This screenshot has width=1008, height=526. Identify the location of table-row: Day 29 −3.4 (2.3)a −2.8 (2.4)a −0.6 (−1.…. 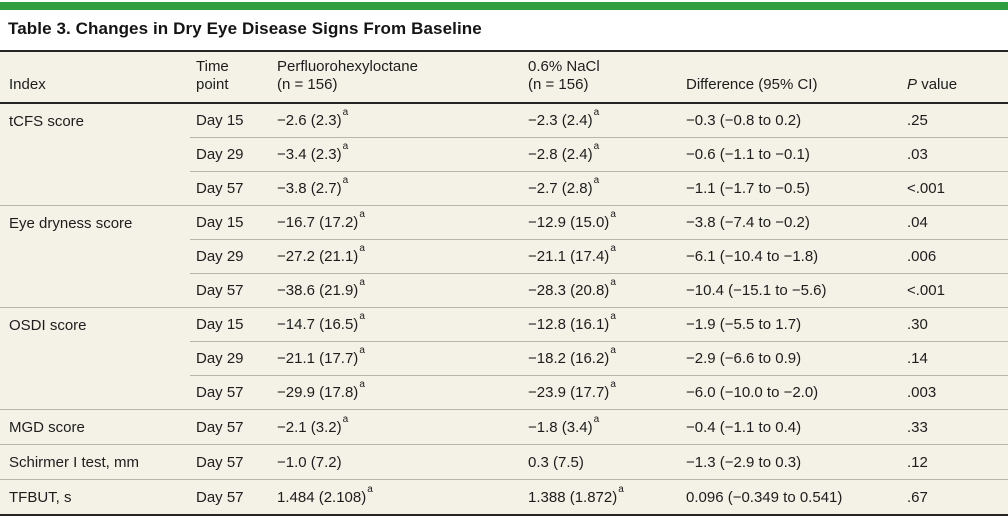
(504, 154).